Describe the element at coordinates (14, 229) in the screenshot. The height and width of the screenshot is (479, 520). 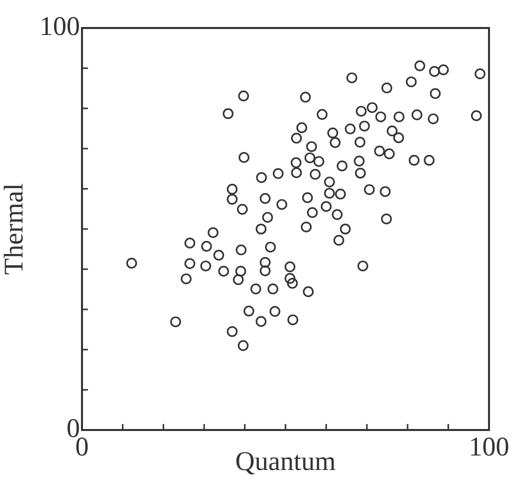
I see `y-axis-title: Thermal` at that location.